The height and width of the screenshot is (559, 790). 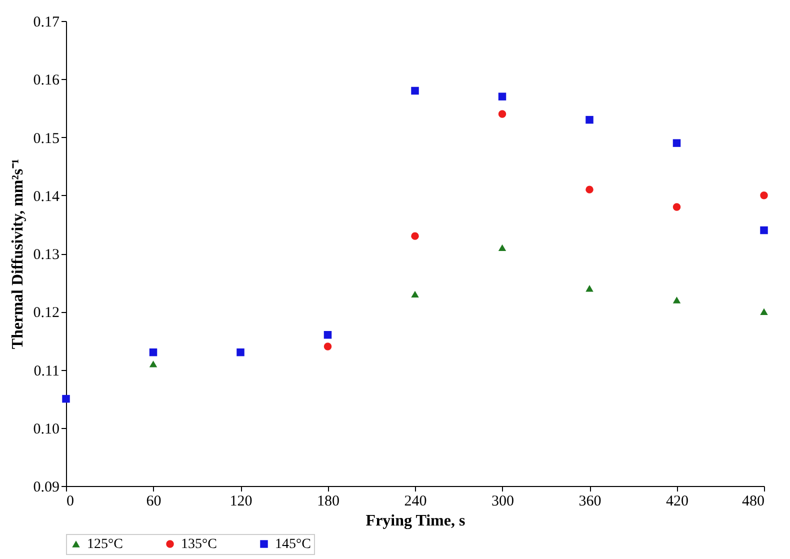 What do you see at coordinates (46, 138) in the screenshot?
I see `y-tick-label: 0.15` at bounding box center [46, 138].